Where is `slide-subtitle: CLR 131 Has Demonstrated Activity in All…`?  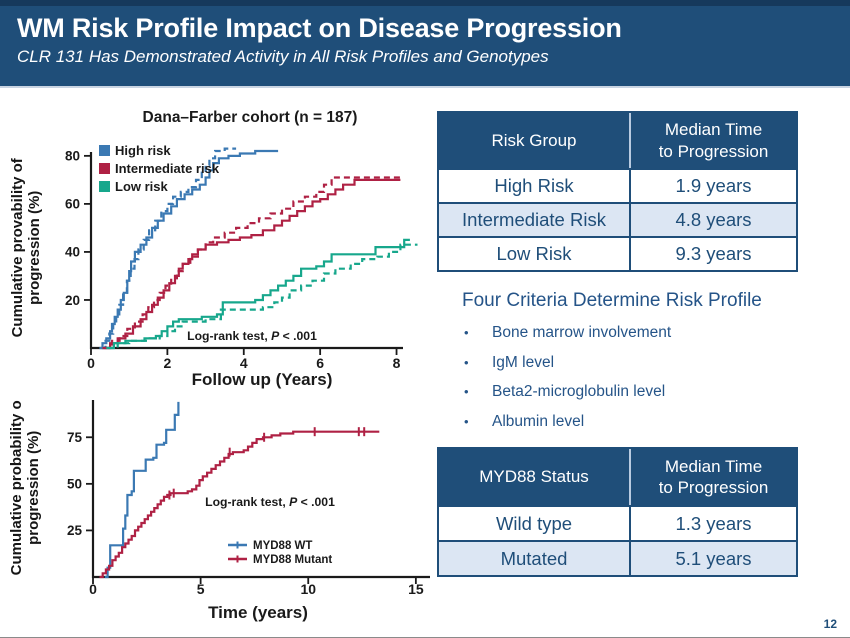 slide-subtitle: CLR 131 Has Demonstrated Activity in All… is located at coordinates (283, 57).